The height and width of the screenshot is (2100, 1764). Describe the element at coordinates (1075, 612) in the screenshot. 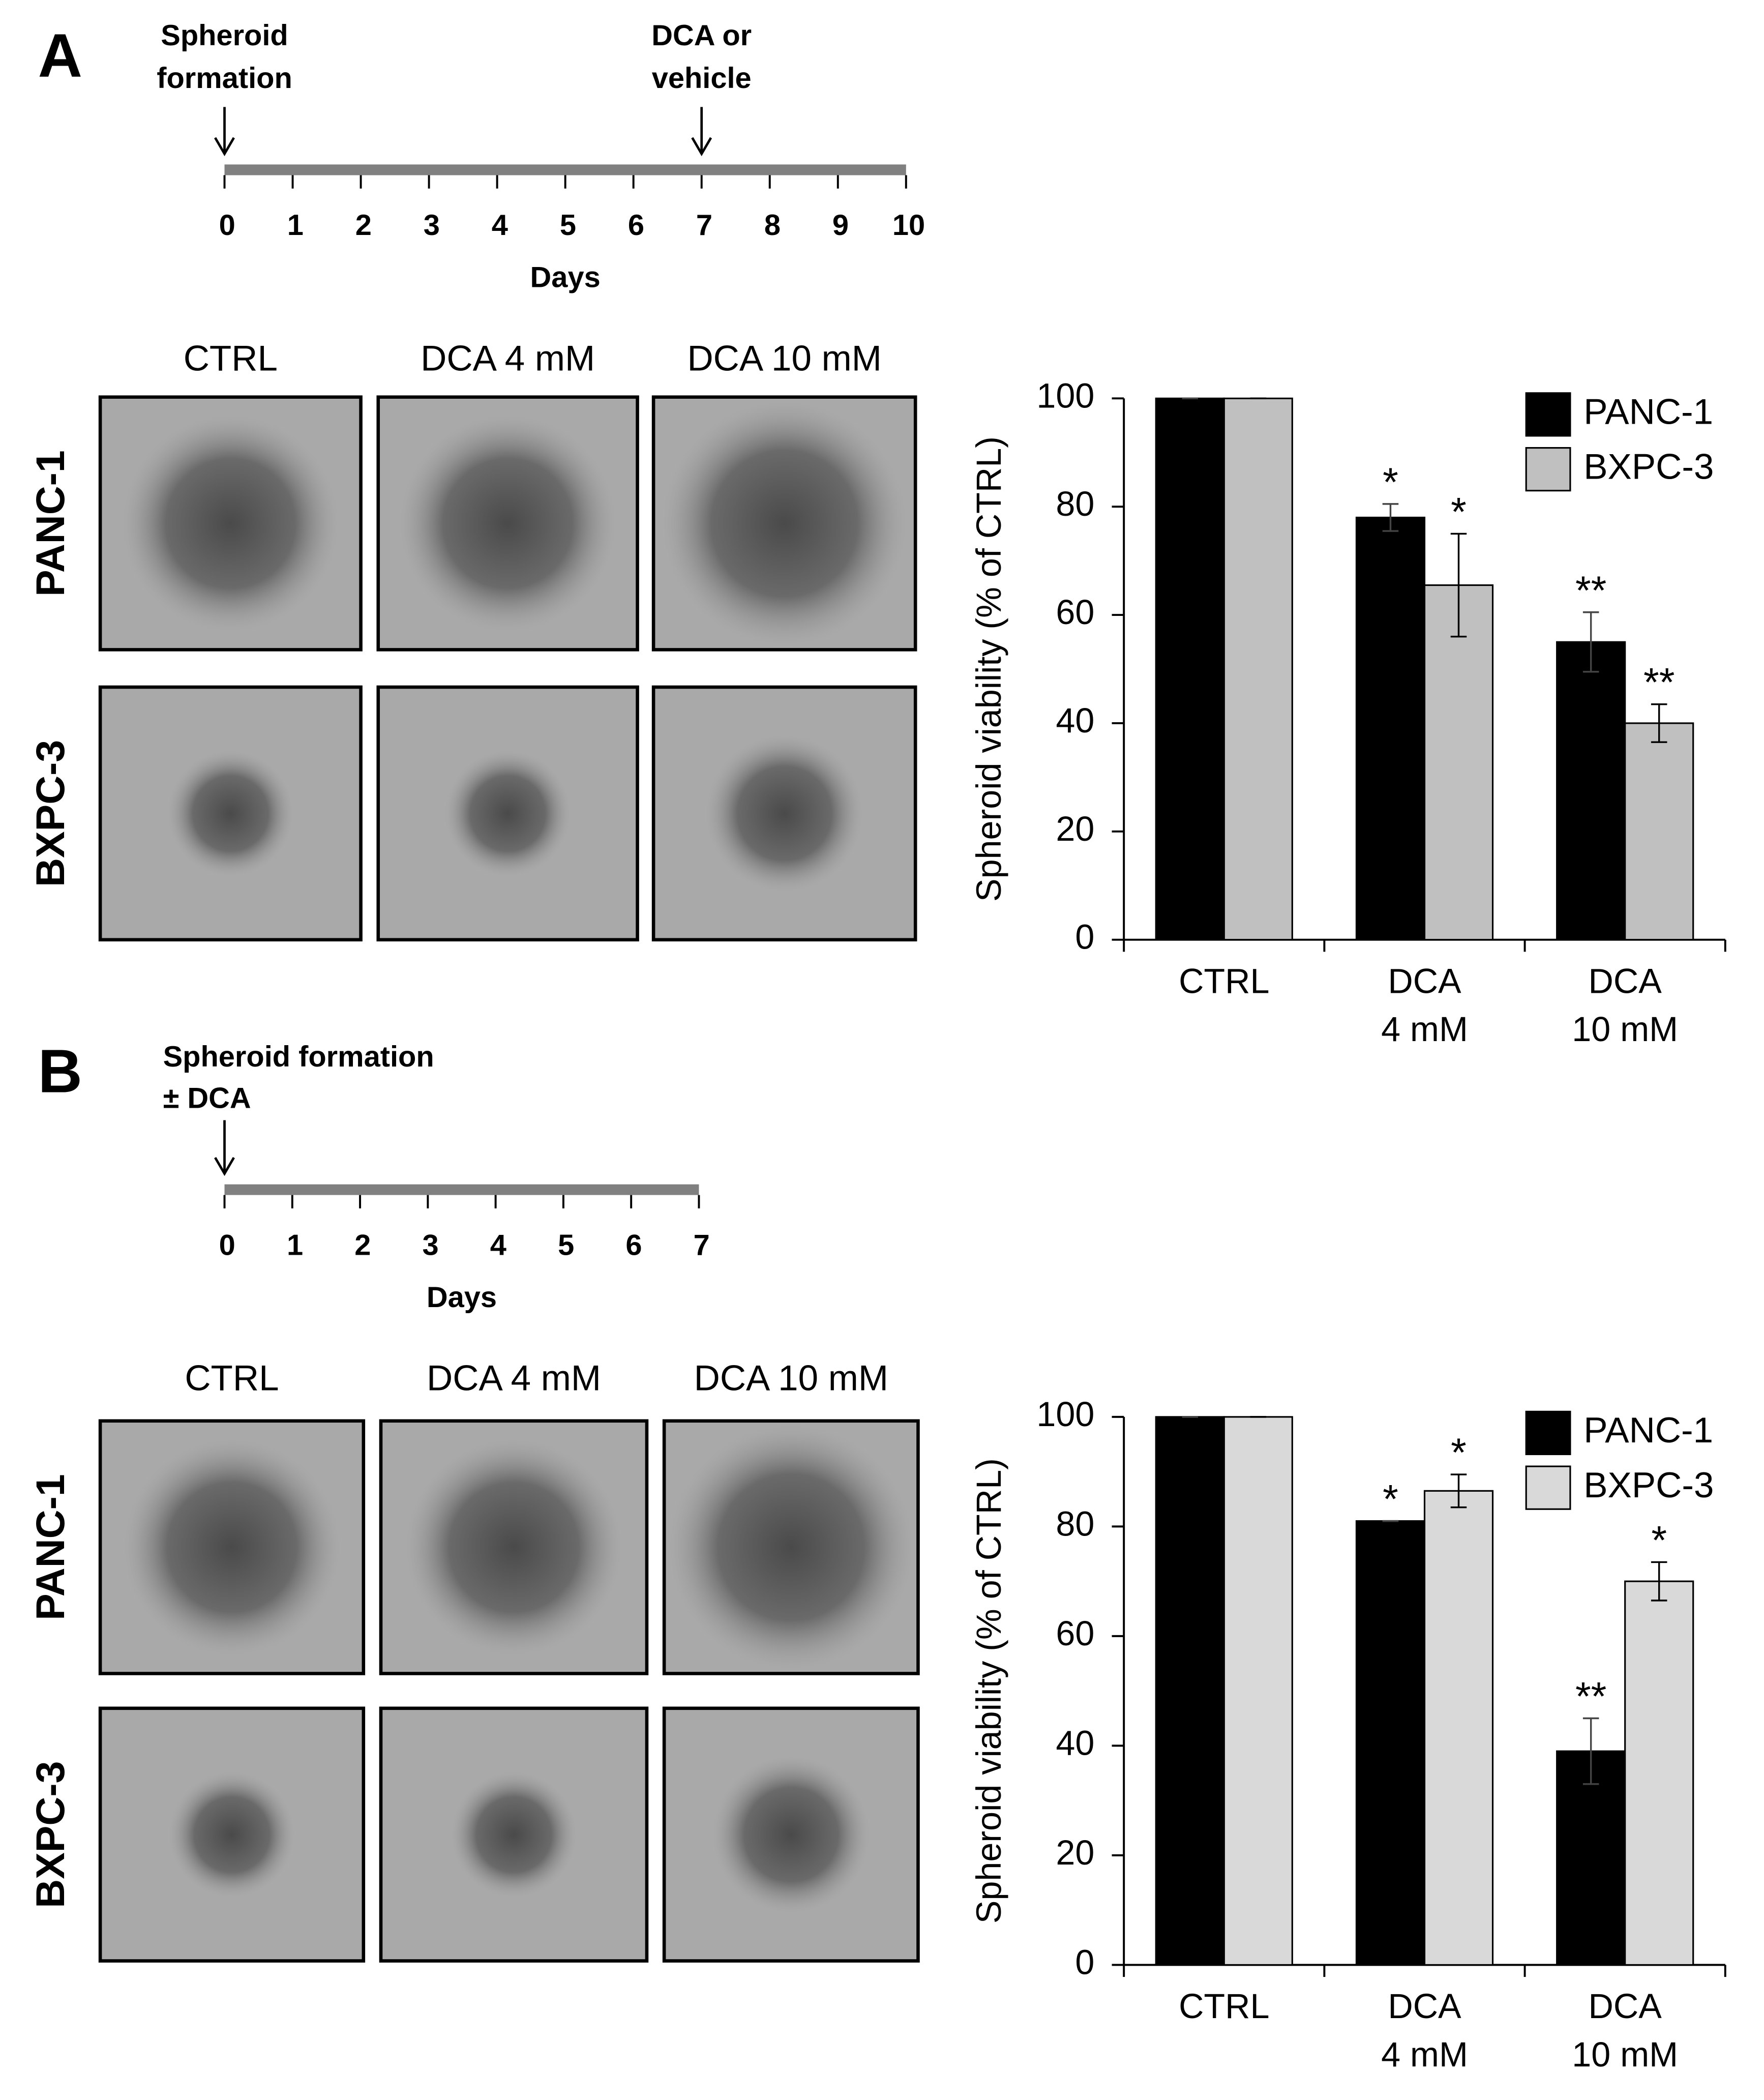

I see `y-tick-label: 60` at that location.